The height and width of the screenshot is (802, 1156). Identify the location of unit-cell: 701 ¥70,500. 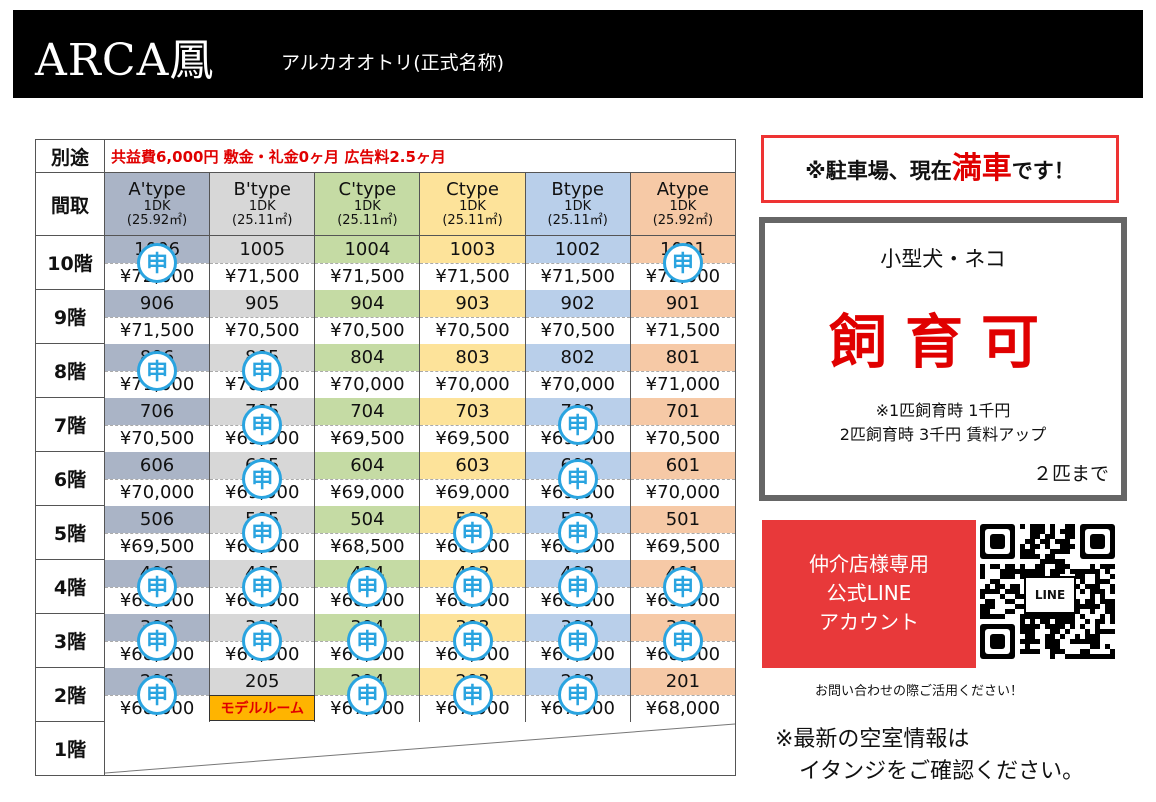
(683, 424).